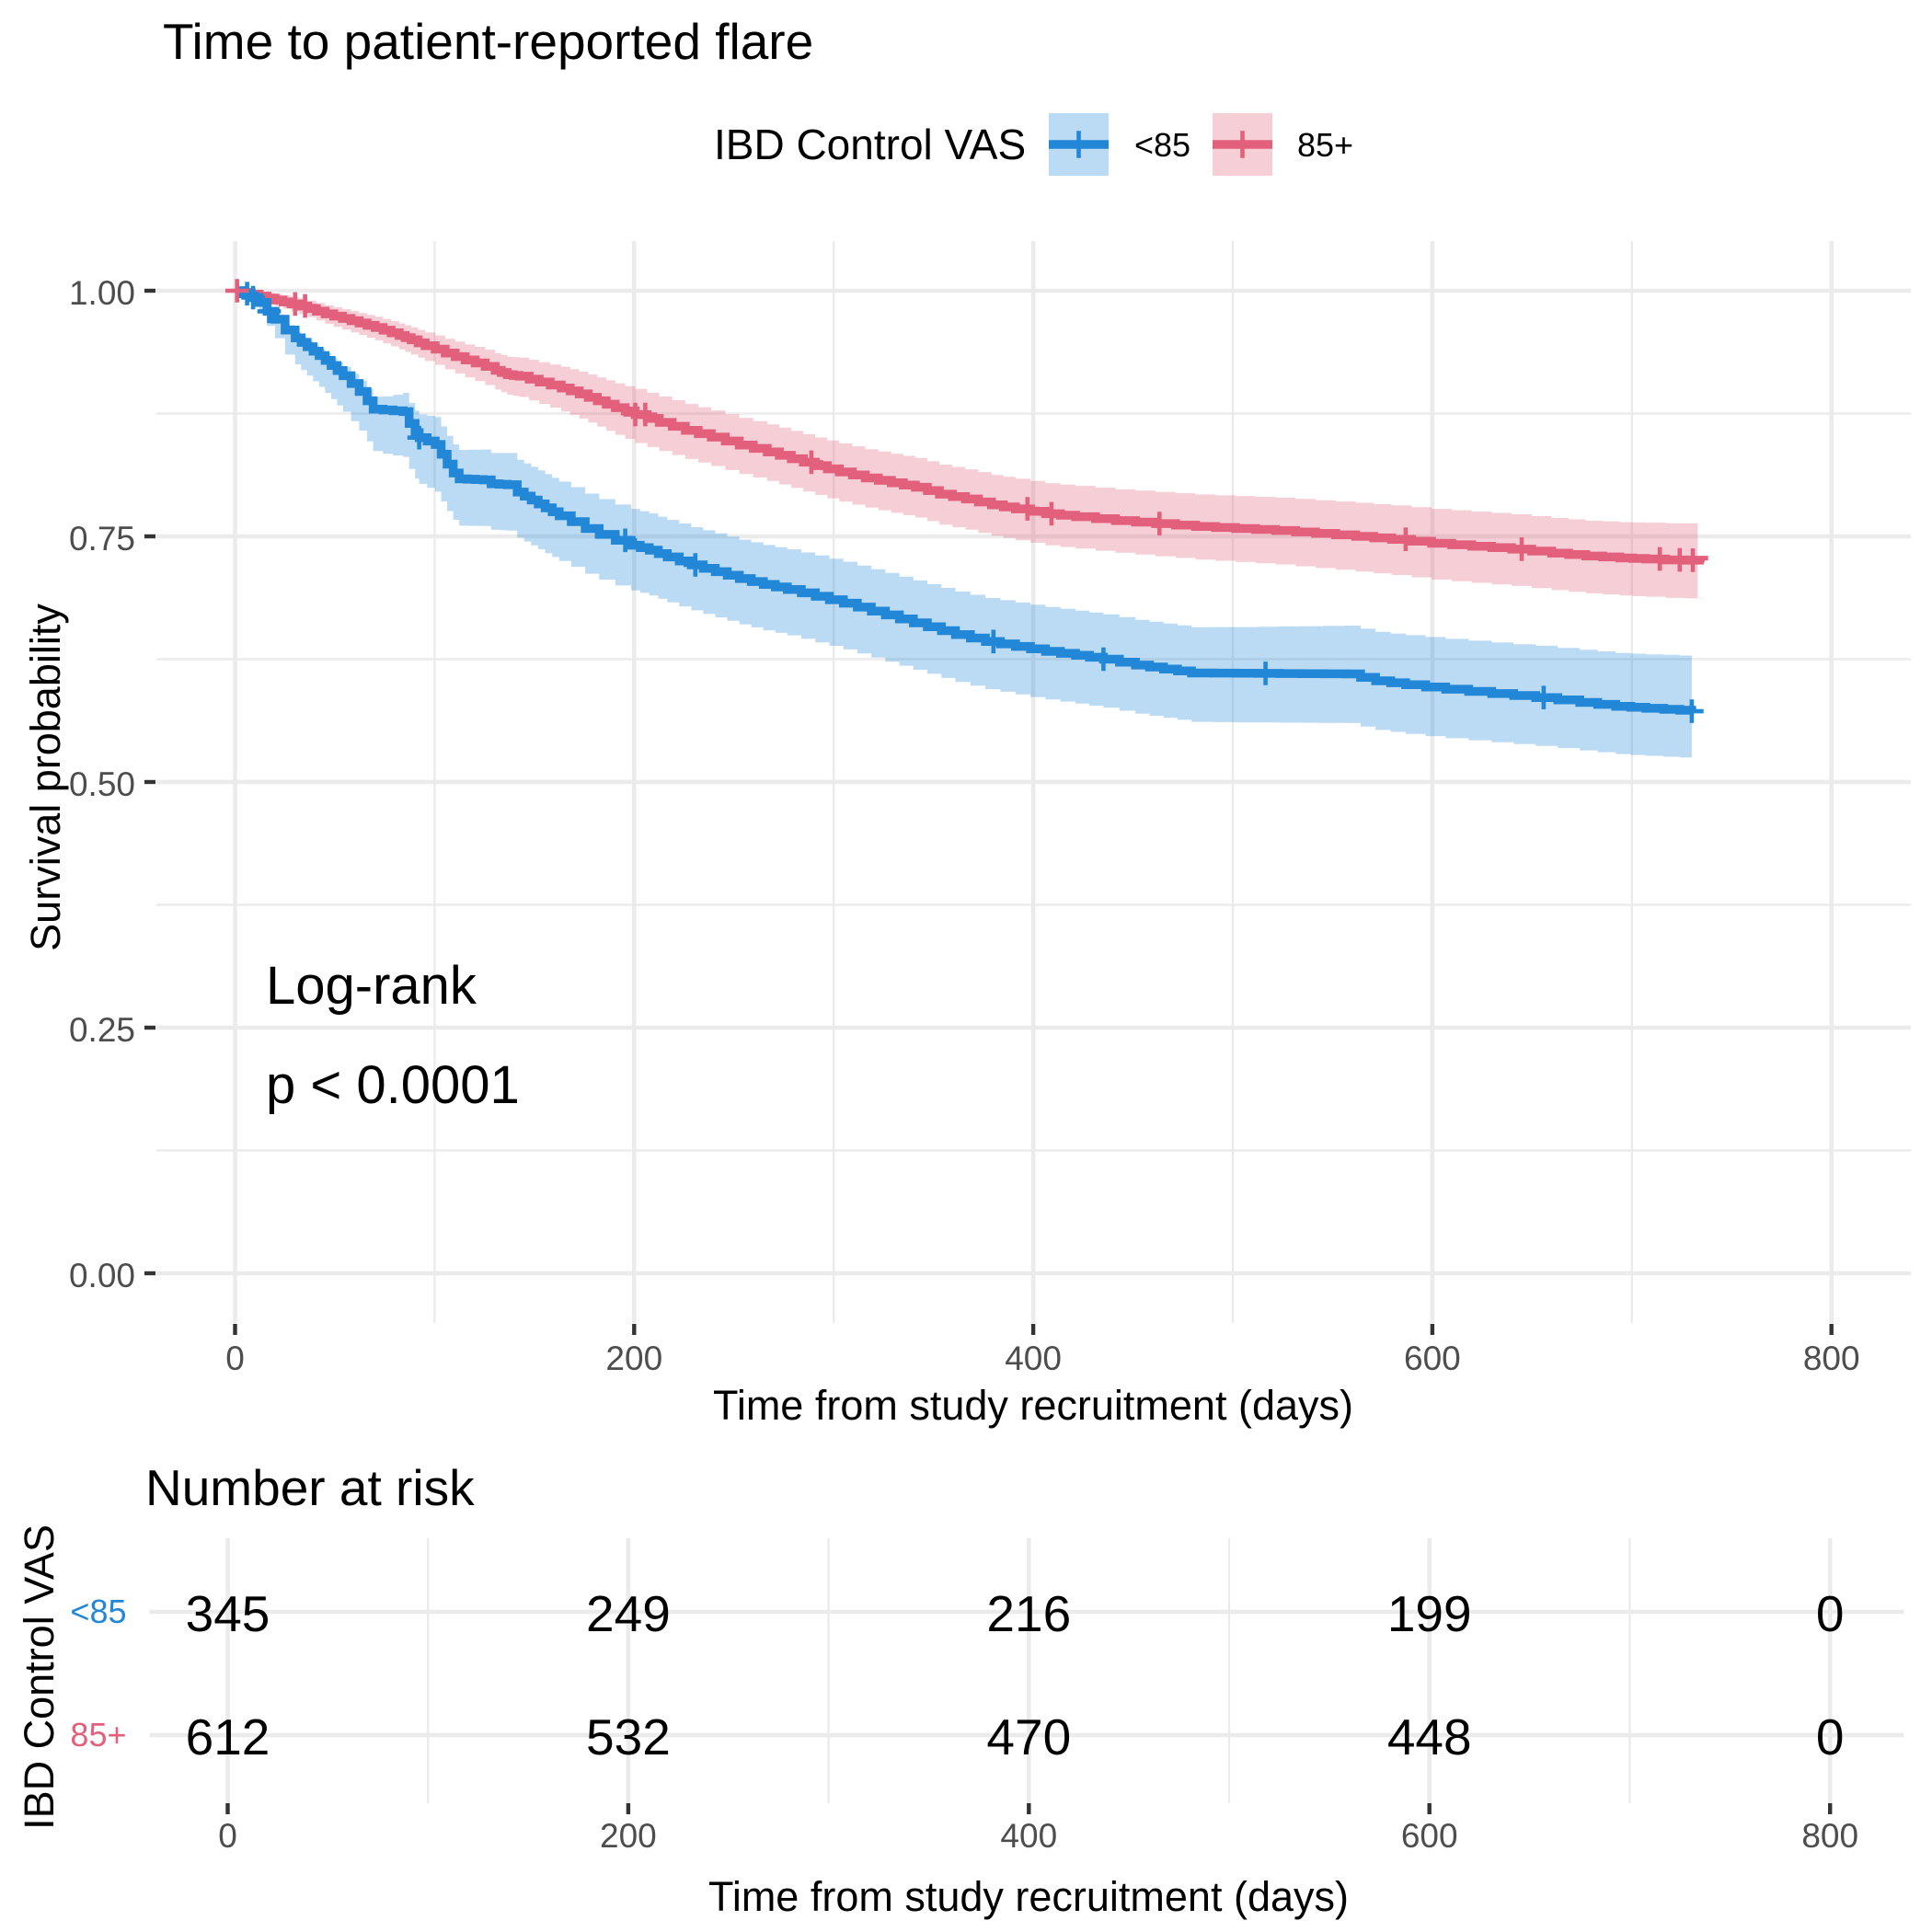  What do you see at coordinates (488, 41) in the screenshot?
I see `svg-text: Time to patient-reported flare` at bounding box center [488, 41].